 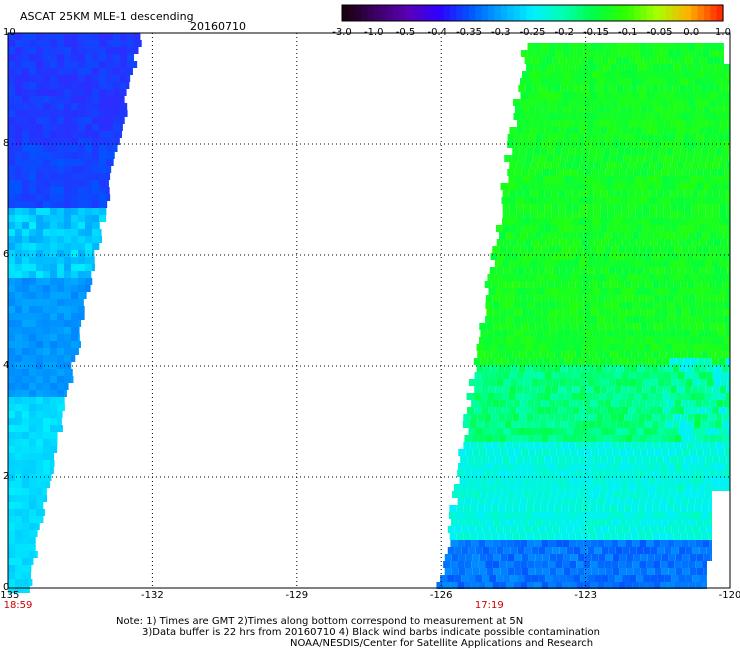 I want to click on colorbar-tick-label: -0.2, so click(x=564, y=32).